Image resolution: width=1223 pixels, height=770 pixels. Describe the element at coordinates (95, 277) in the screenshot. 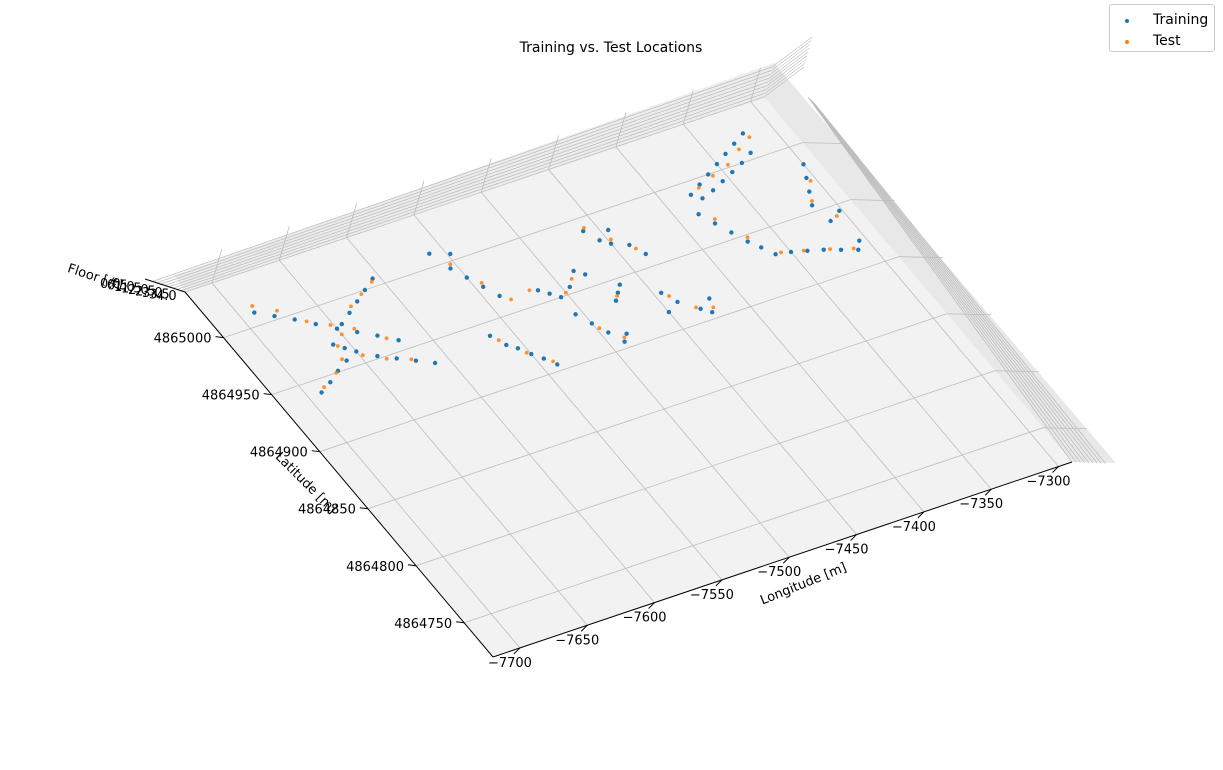

I see `z-axis-label: Floor [#]` at that location.